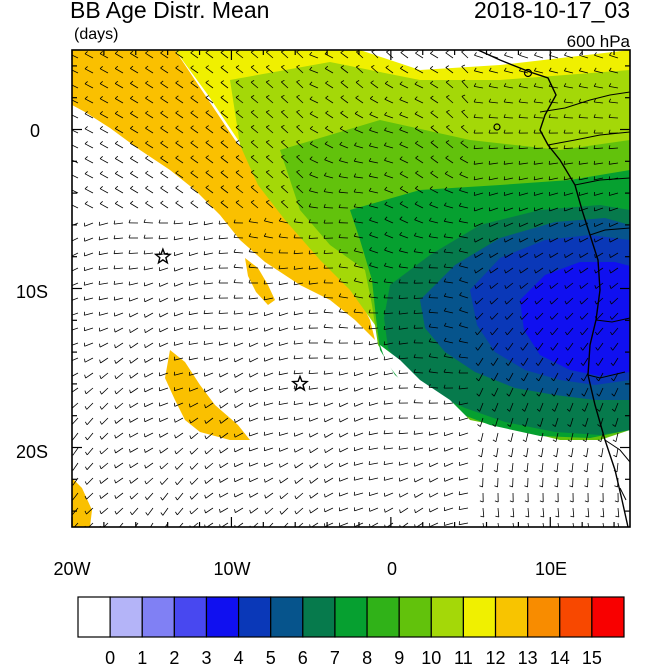  Describe the element at coordinates (231, 569) in the screenshot. I see `x-tick-label: 10W` at that location.